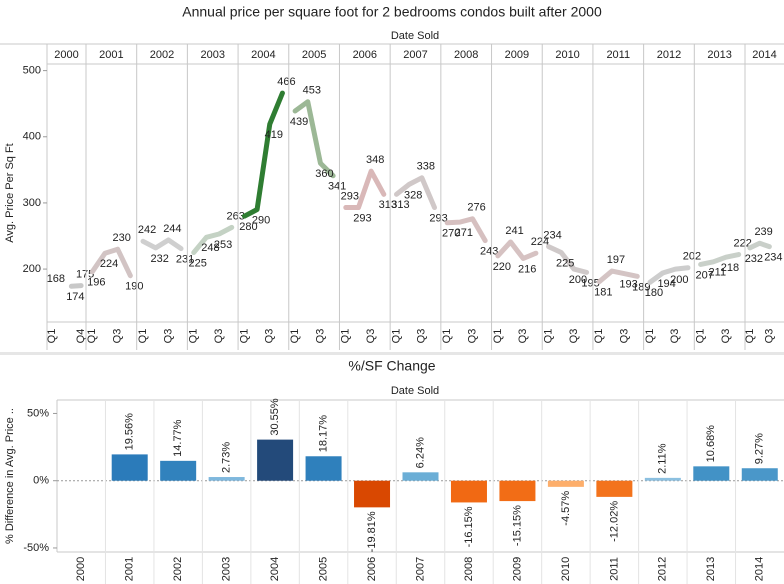 The height and width of the screenshot is (584, 784). Describe the element at coordinates (372, 531) in the screenshot. I see `data-label: -19.81%` at that location.